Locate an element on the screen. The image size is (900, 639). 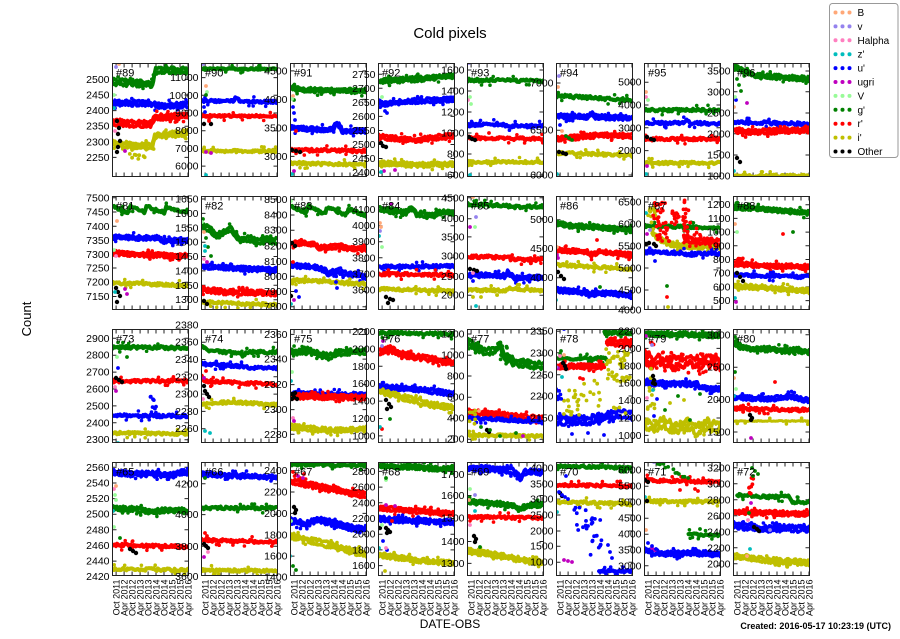
svg-text: #73 is located at coordinates (125, 340).